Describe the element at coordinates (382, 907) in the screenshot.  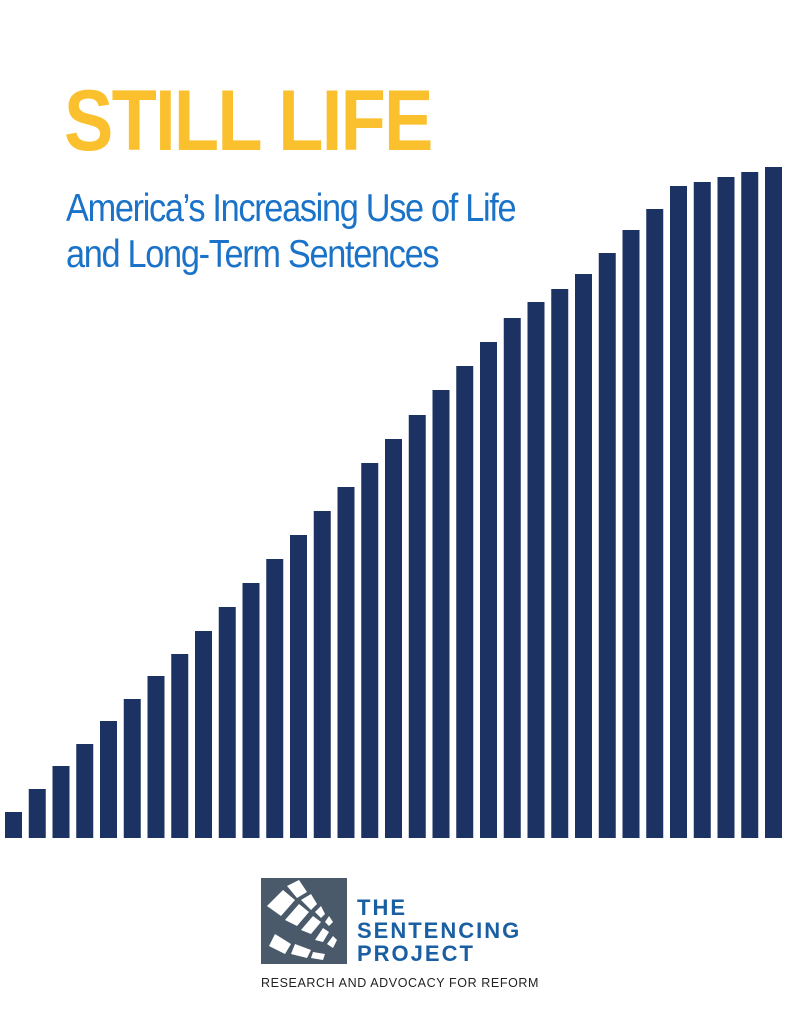
I see `publisher-name-line: THE` at that location.